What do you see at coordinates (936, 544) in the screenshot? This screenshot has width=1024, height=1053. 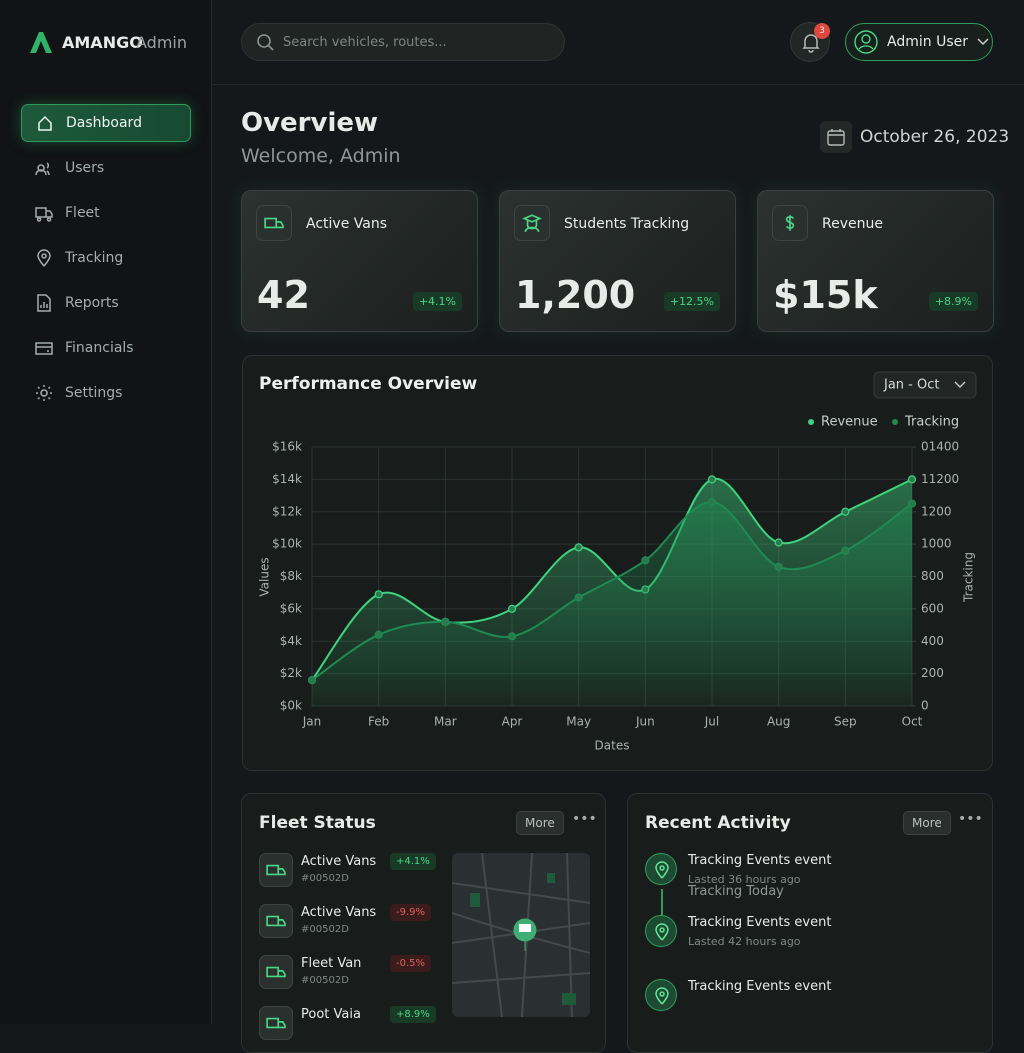 I see `y2-tick-label: 1000` at bounding box center [936, 544].